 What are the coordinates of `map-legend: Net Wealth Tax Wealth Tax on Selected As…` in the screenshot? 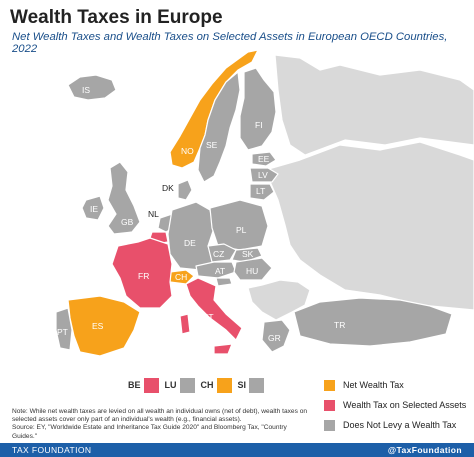 It's located at (398, 405).